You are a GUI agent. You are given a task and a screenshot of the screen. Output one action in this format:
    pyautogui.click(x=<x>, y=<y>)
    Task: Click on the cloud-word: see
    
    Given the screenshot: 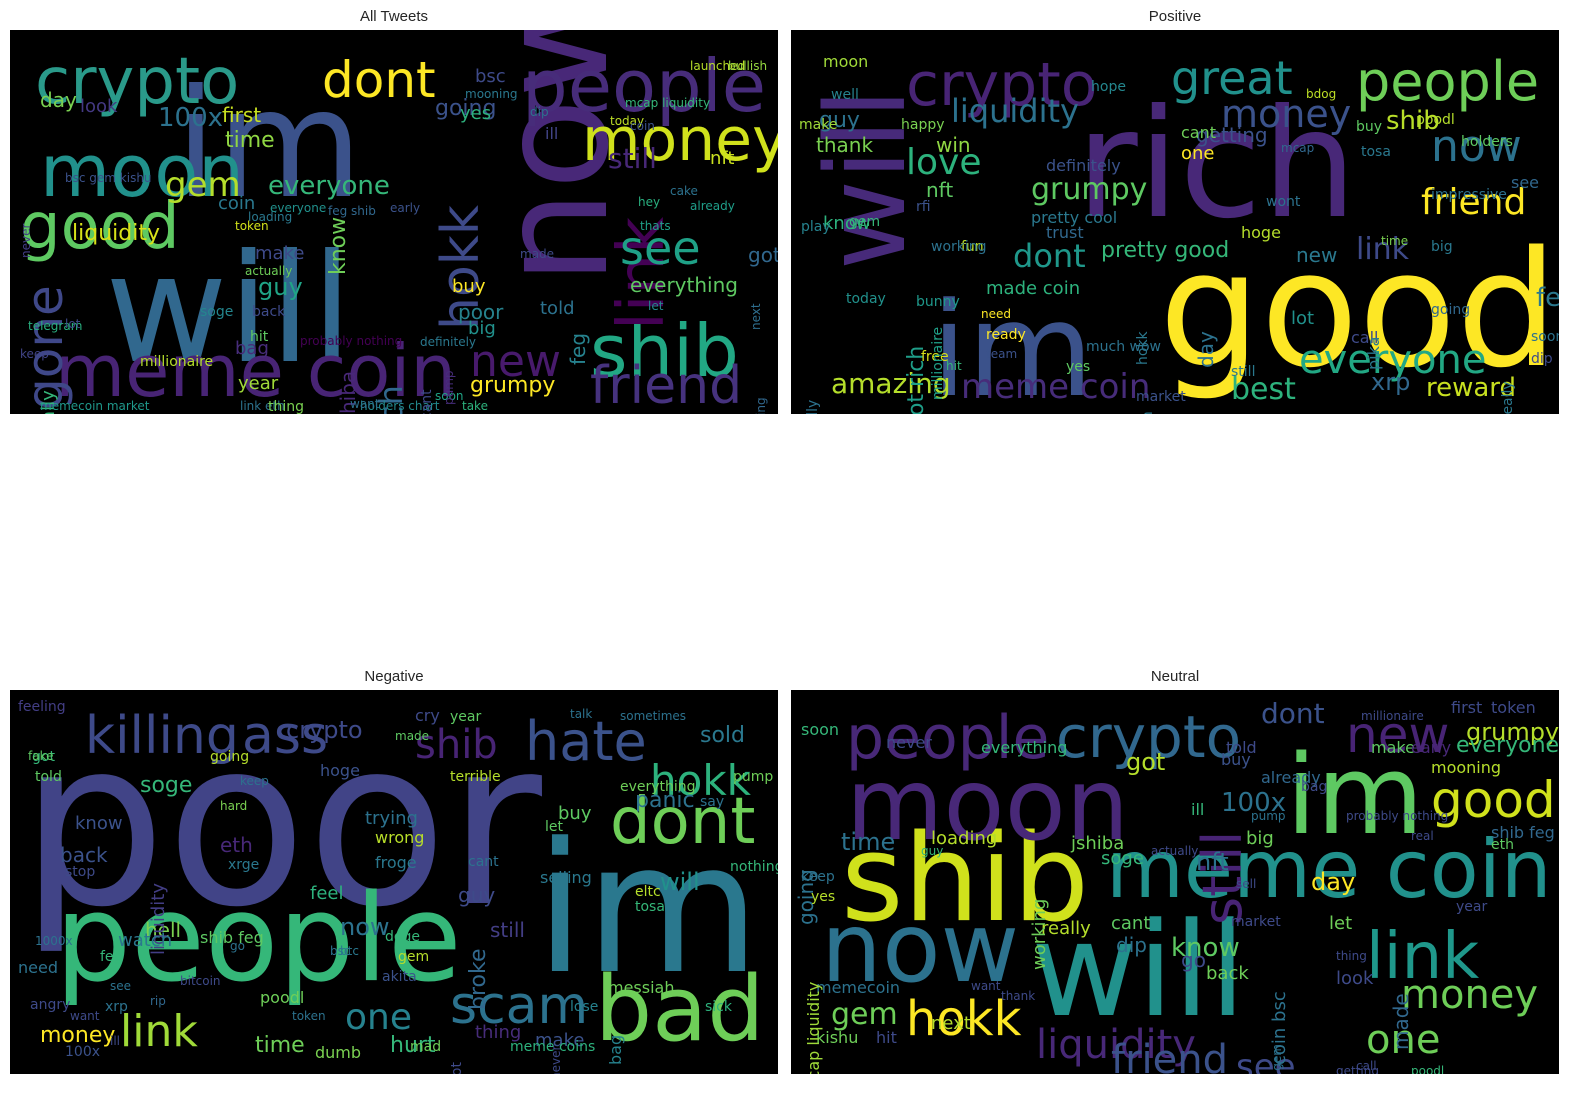 What is the action you would take?
    pyautogui.click(x=1266, y=1060)
    